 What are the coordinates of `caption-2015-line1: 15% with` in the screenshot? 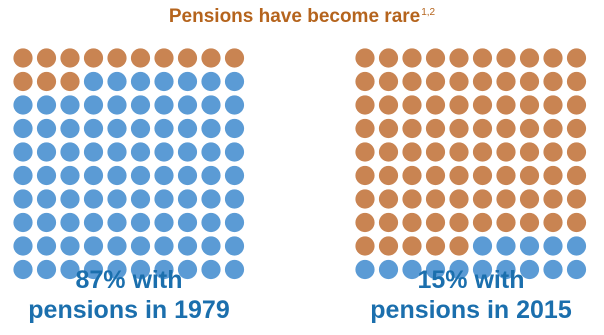 It's located at (471, 280).